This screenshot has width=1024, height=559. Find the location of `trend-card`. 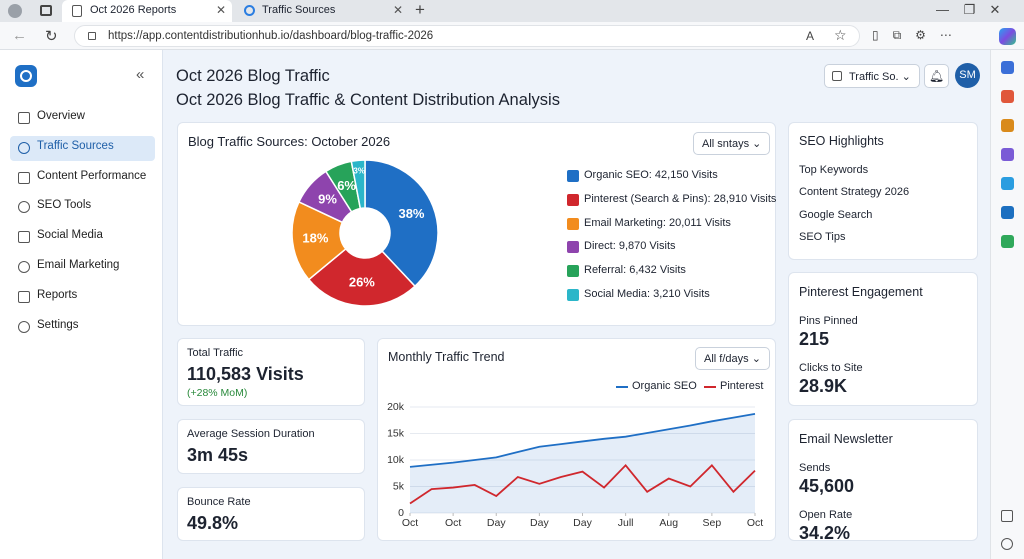

trend-card is located at coordinates (576, 439).